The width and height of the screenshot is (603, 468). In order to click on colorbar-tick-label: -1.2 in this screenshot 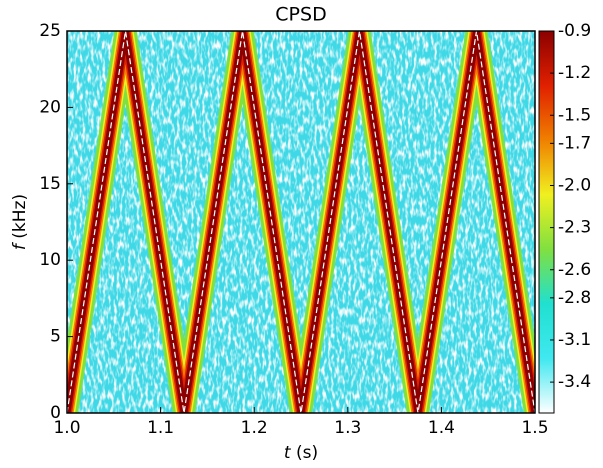, I will do `click(574, 73)`.